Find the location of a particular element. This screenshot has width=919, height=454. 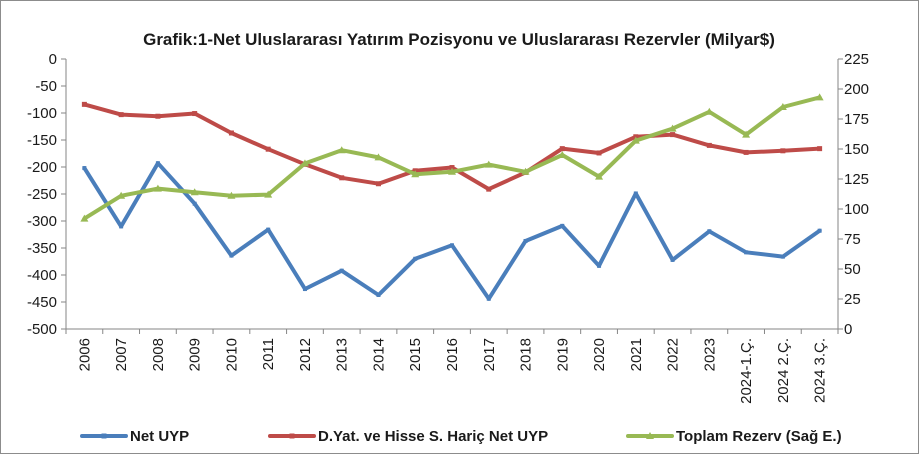

left-tick-label: -450 is located at coordinates (42, 302).